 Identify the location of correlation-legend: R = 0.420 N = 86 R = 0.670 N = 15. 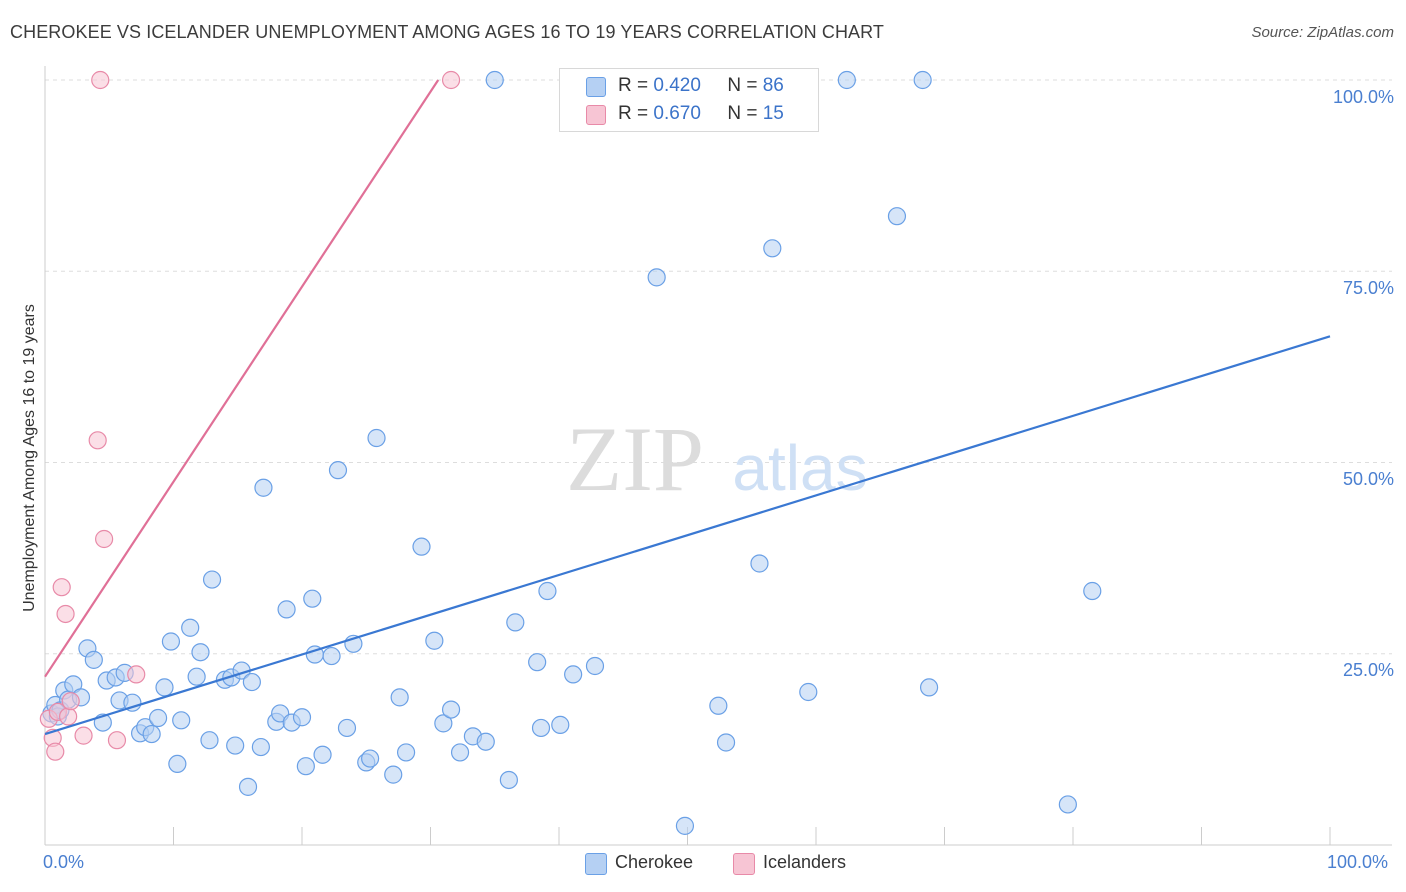
(689, 100).